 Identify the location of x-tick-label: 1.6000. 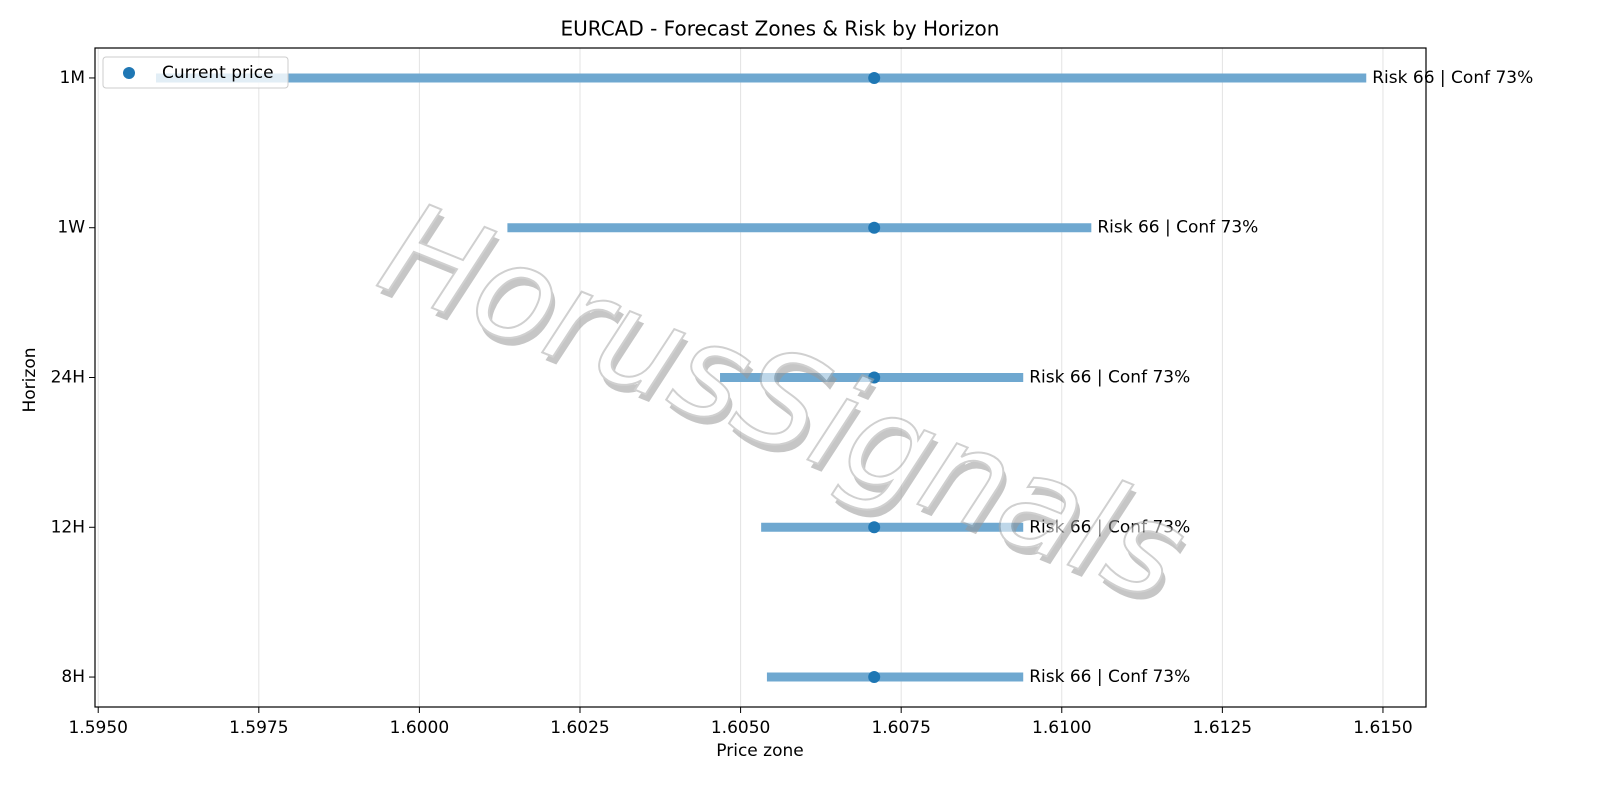
(419, 728).